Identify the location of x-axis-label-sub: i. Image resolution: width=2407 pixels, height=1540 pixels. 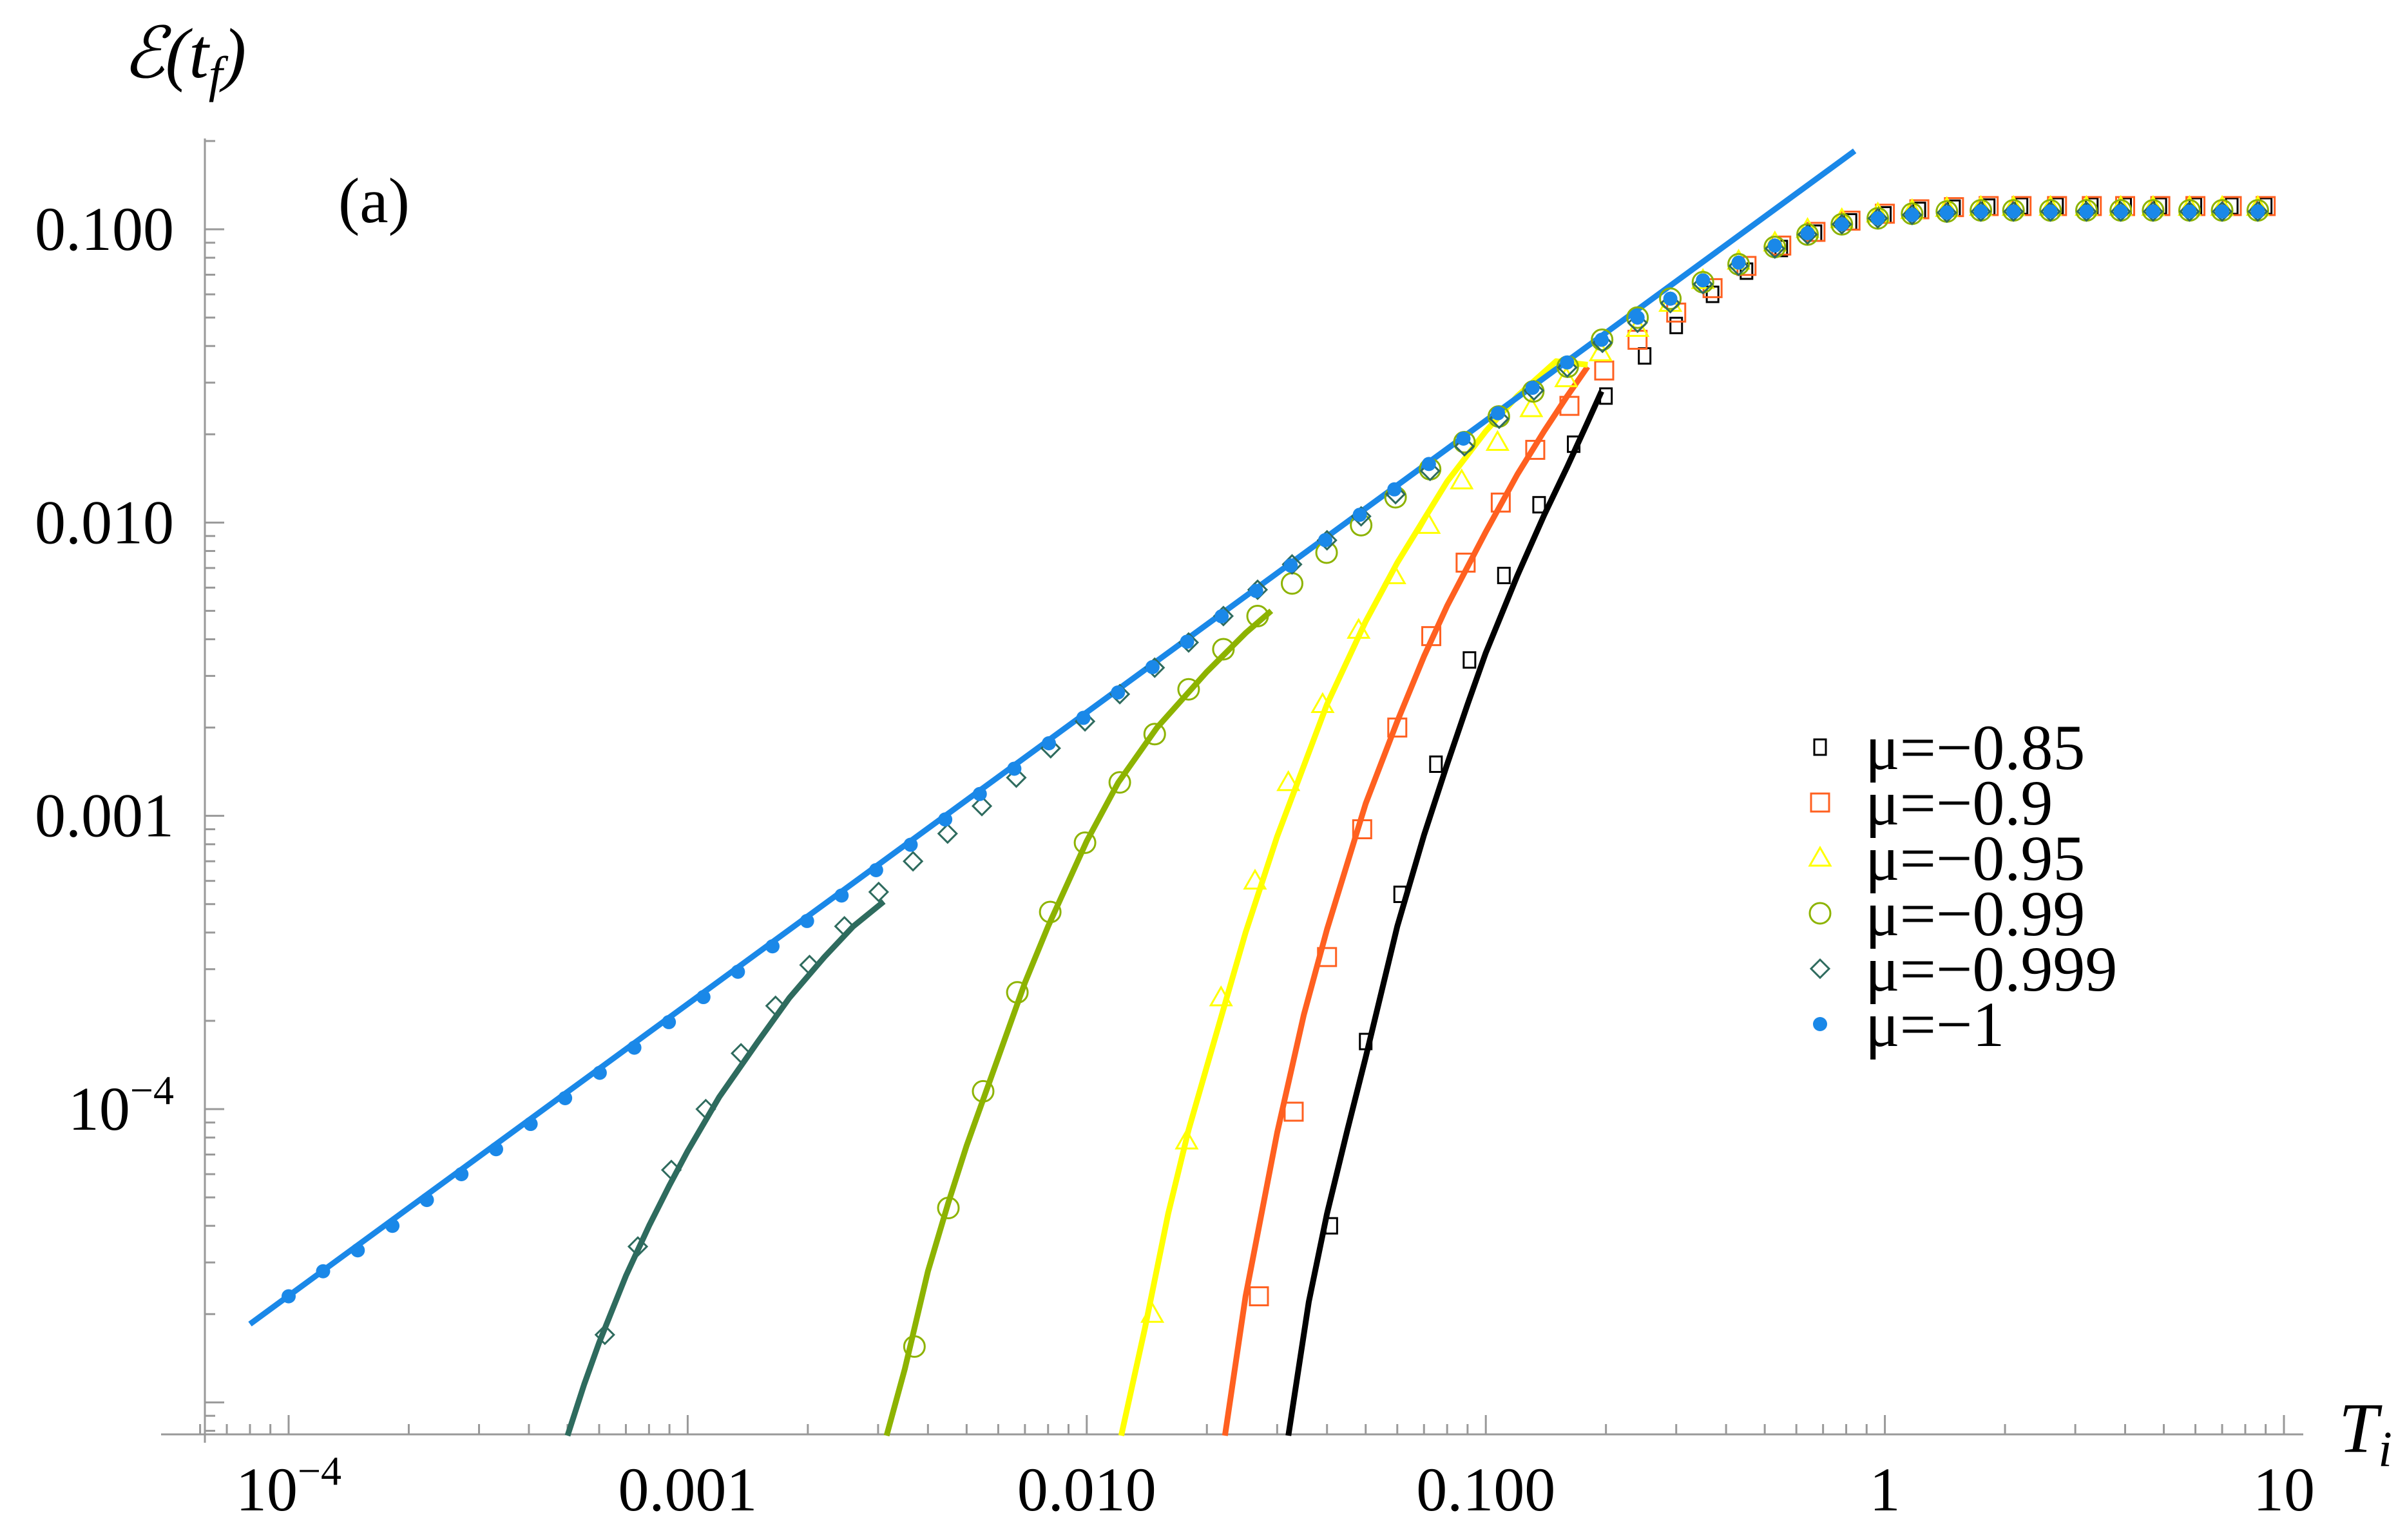
(2385, 1449).